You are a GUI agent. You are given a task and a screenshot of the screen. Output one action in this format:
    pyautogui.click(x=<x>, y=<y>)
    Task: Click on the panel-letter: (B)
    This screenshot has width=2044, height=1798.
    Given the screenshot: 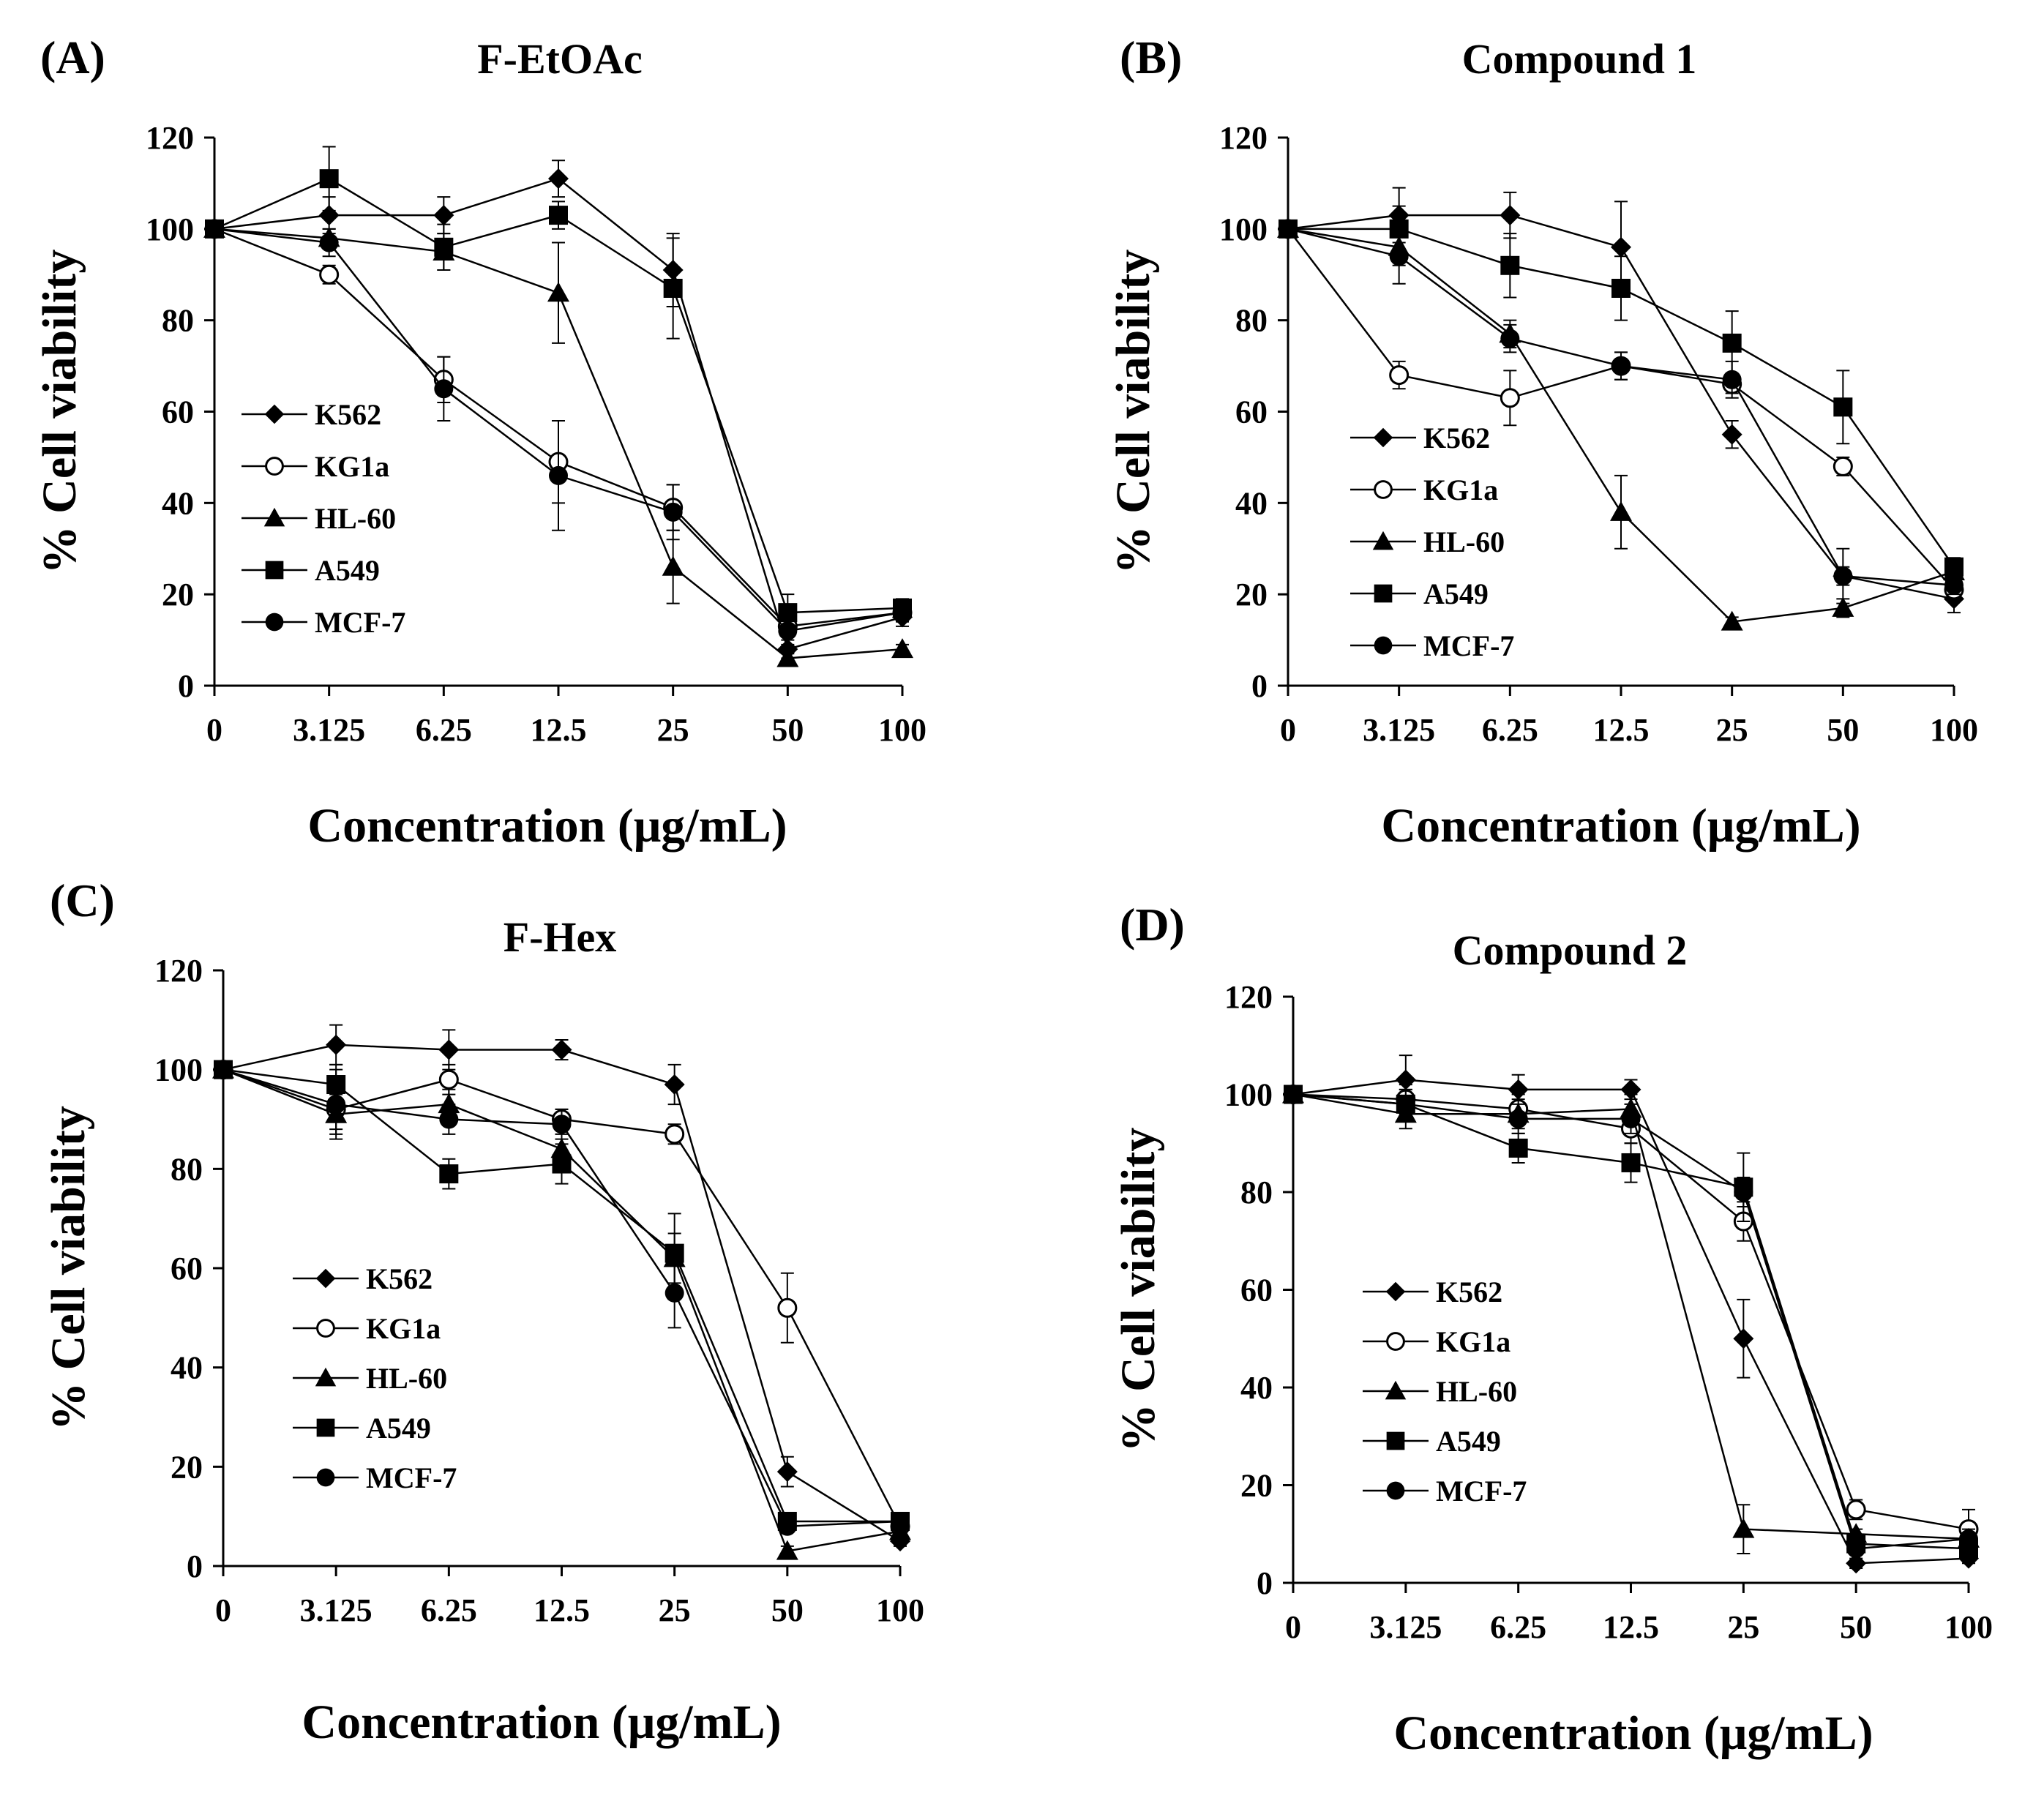 What is the action you would take?
    pyautogui.click(x=1151, y=57)
    